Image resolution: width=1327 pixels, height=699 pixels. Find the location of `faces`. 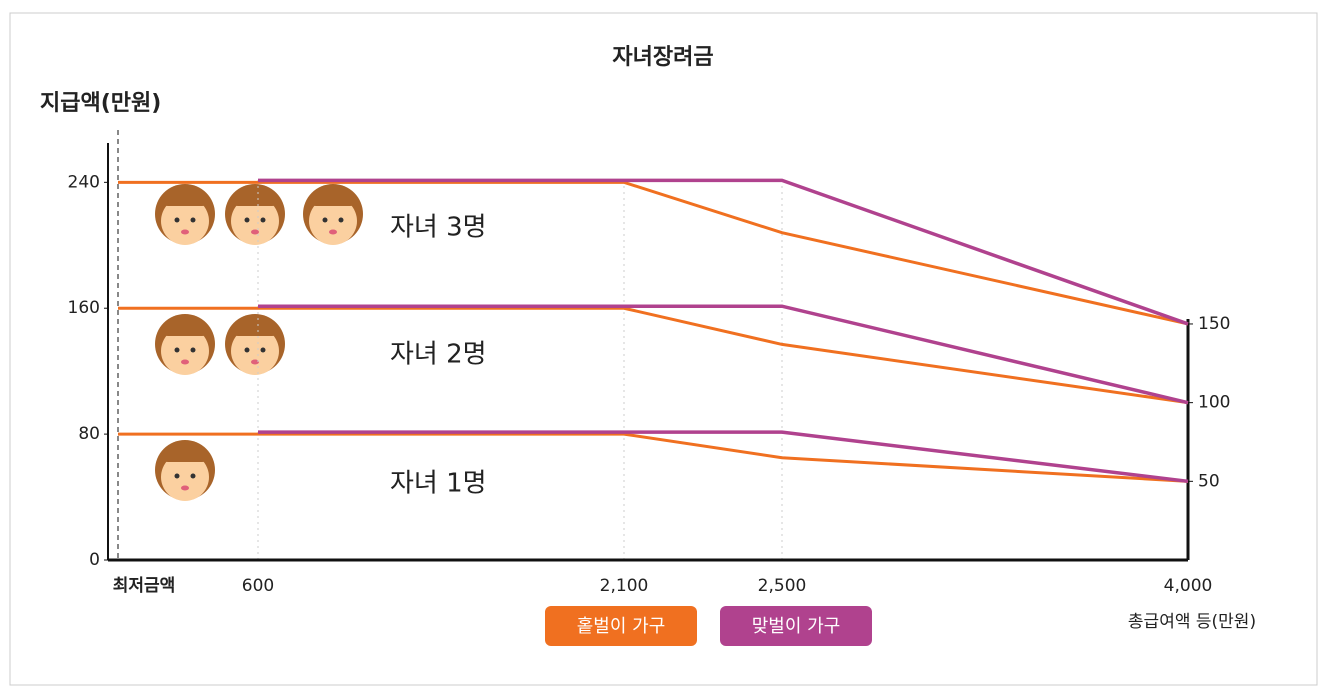

faces is located at coordinates (259, 342).